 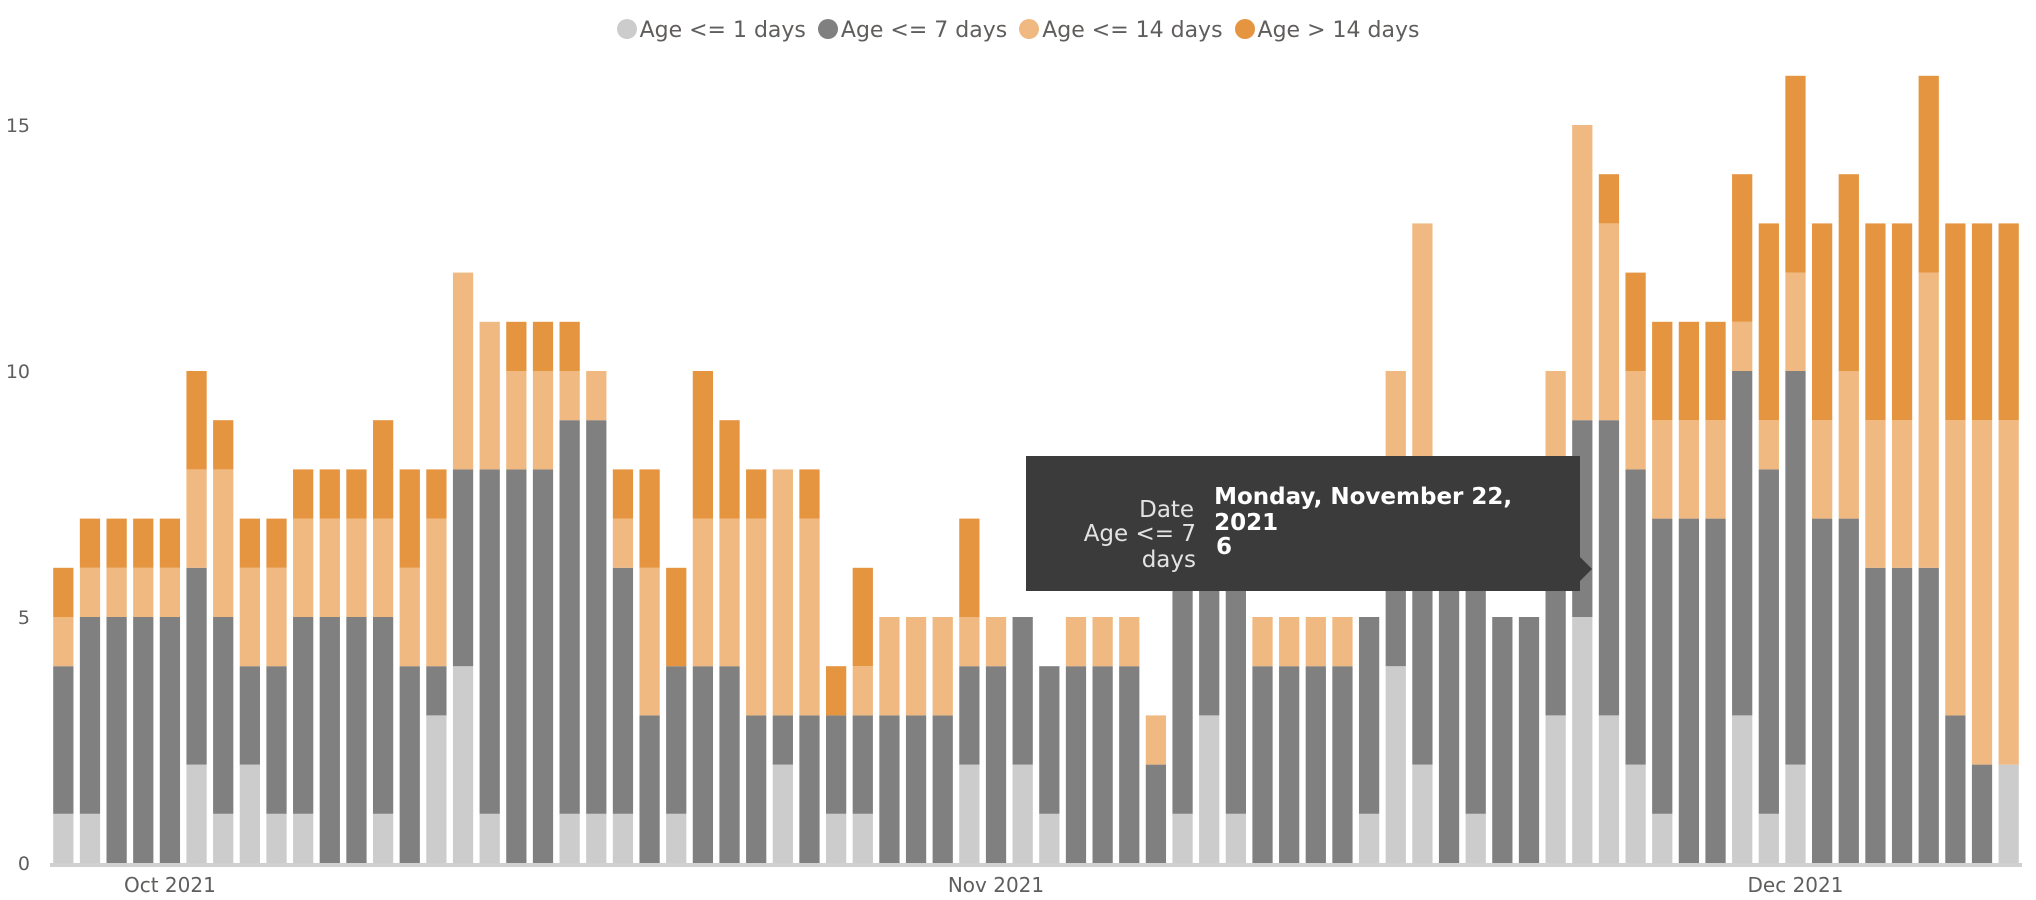 I want to click on legend-item: Age <= 7 days, so click(x=912, y=30).